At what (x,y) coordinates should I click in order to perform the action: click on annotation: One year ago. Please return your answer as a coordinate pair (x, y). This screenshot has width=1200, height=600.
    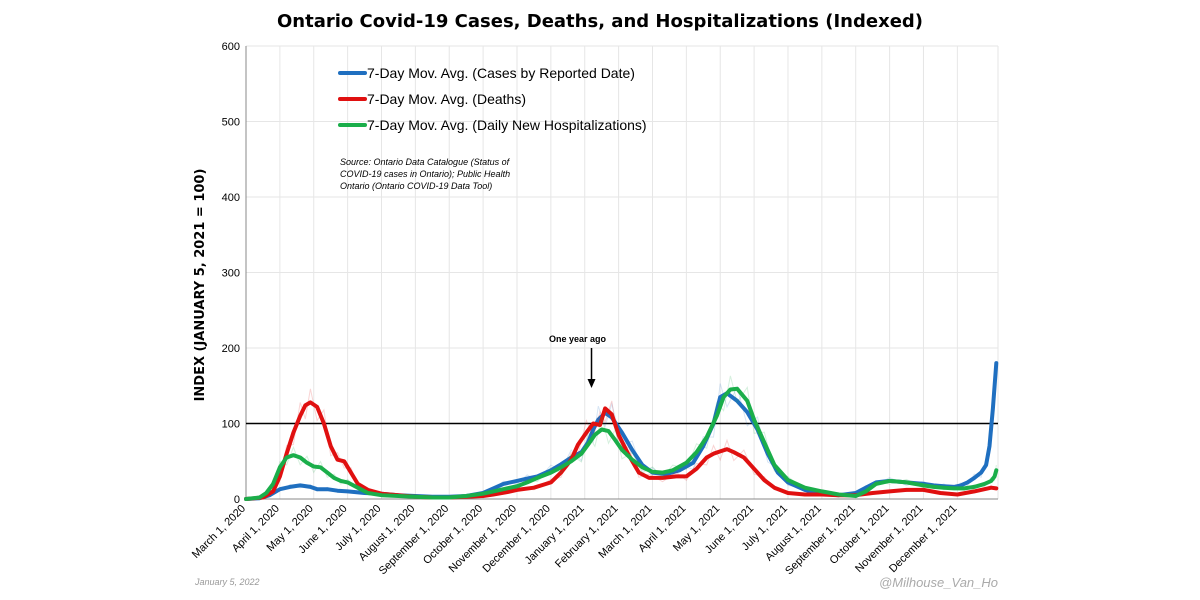
    Looking at the image, I should click on (578, 361).